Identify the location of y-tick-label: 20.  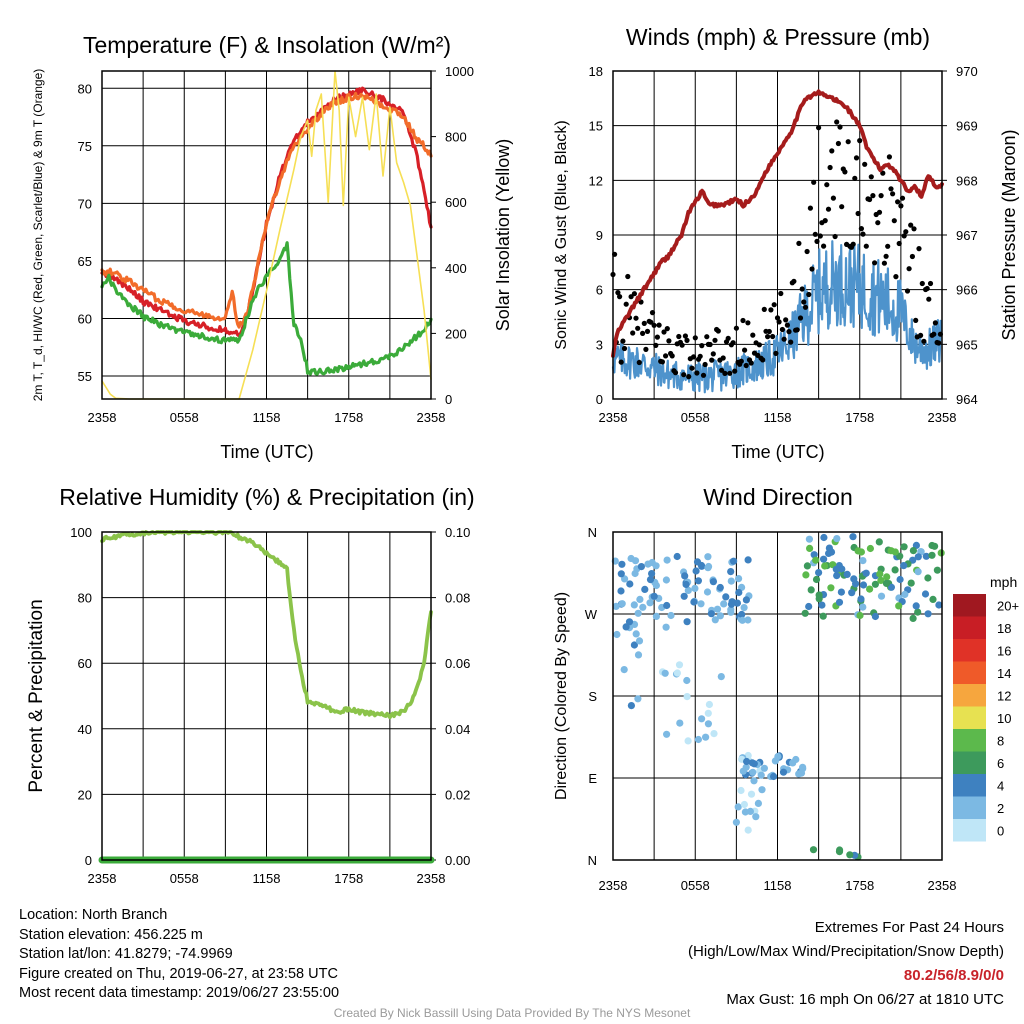
(85, 794).